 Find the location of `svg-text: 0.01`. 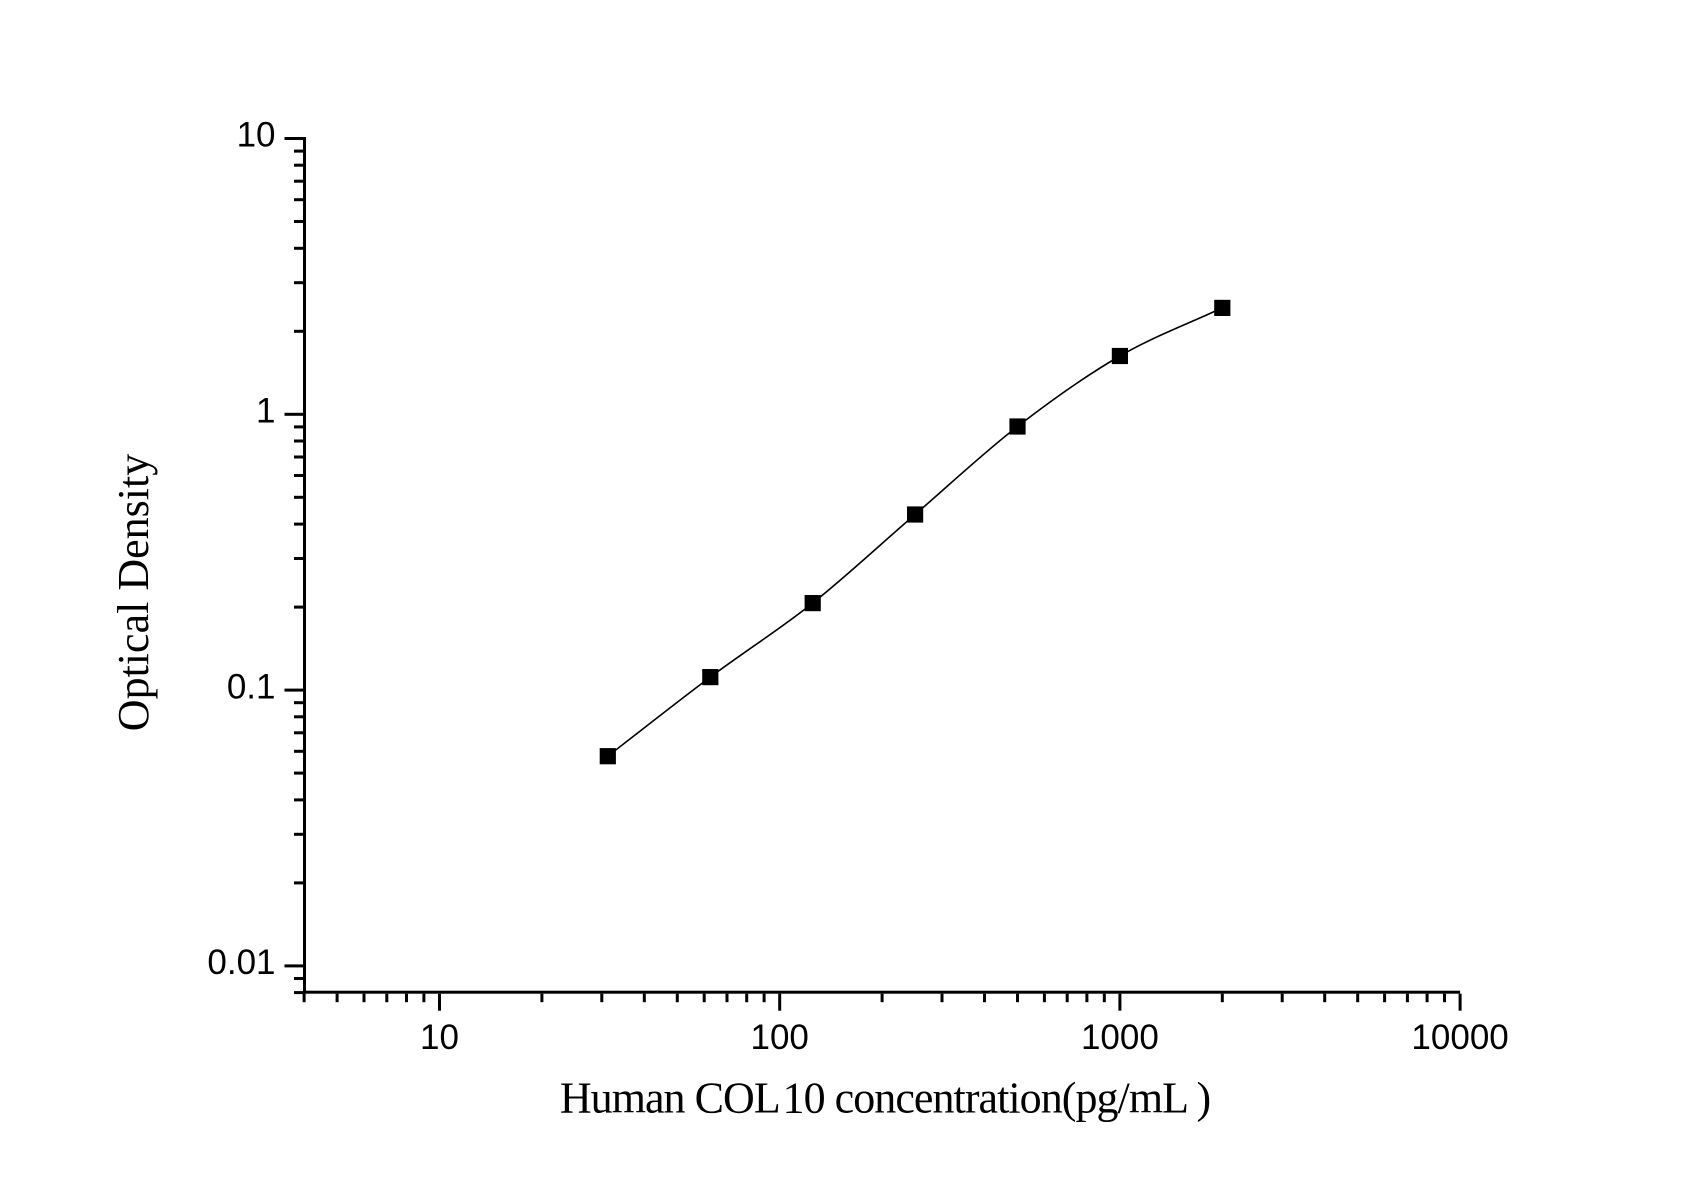

svg-text: 0.01 is located at coordinates (241, 962).